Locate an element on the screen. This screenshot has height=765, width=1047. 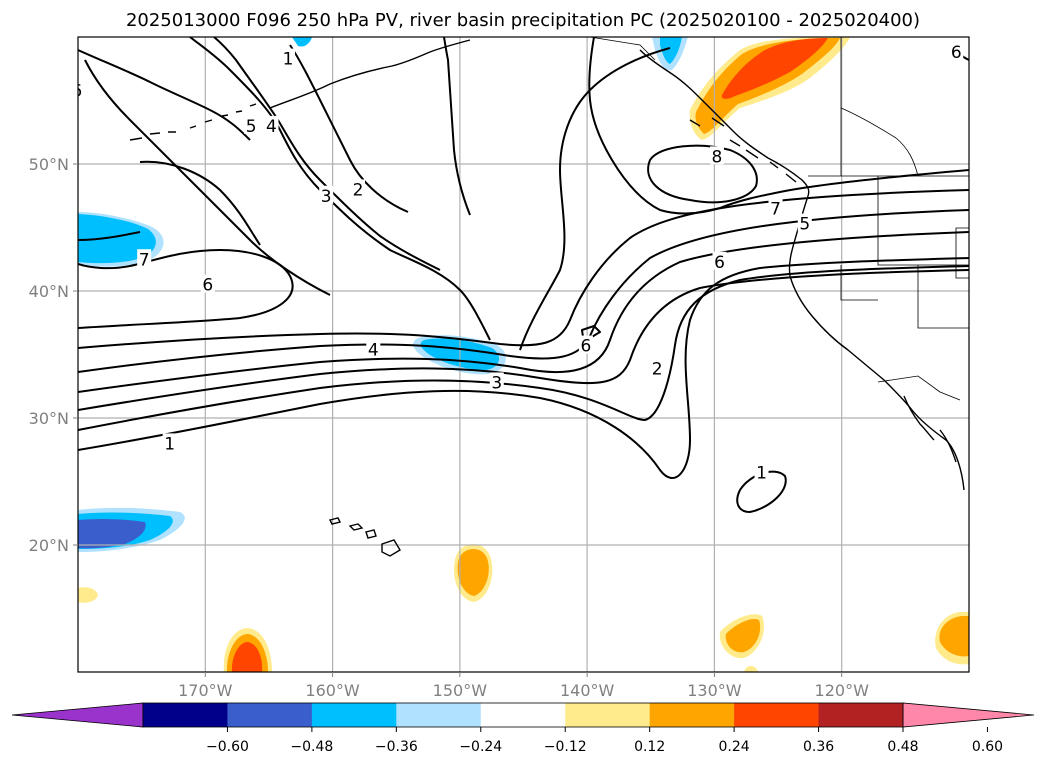
pos-anomaly-127w-10n is located at coordinates (751, 669).